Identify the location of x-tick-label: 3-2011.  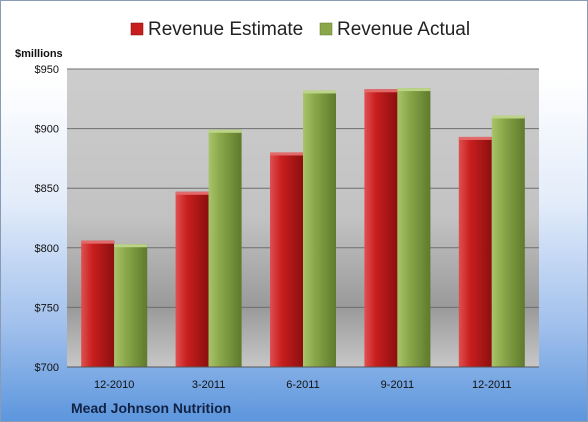
(208, 385).